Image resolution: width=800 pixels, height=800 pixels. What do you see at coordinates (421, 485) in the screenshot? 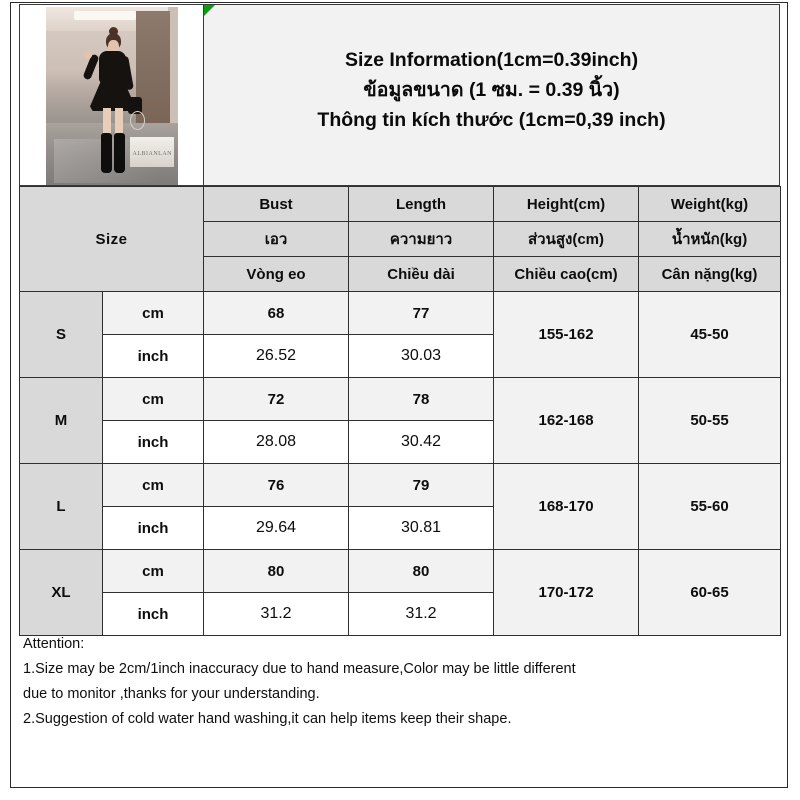
I see `length-cm-l: 79` at bounding box center [421, 485].